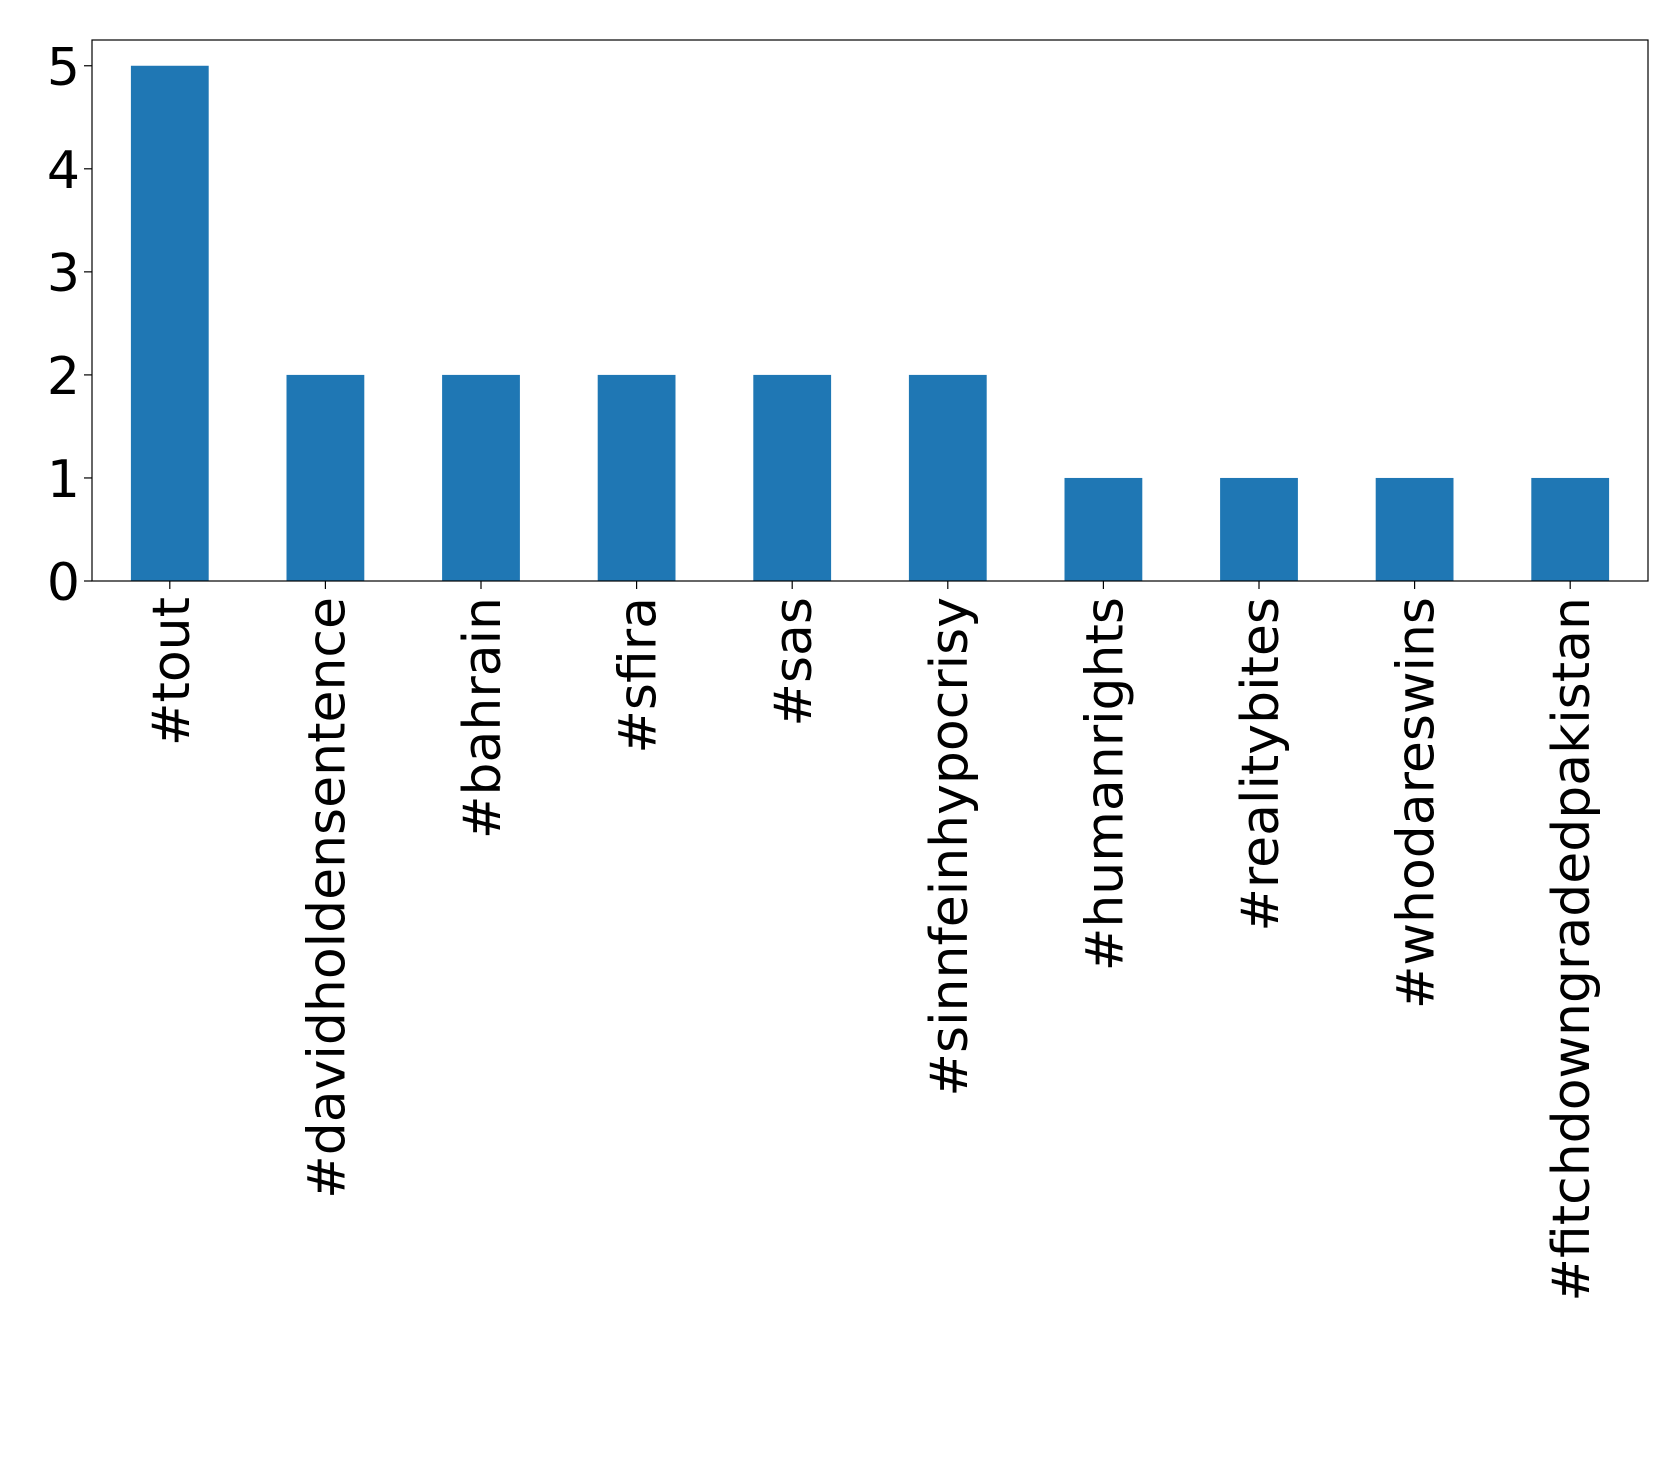  Describe the element at coordinates (63, 68) in the screenshot. I see `y-tick-label: 5` at that location.